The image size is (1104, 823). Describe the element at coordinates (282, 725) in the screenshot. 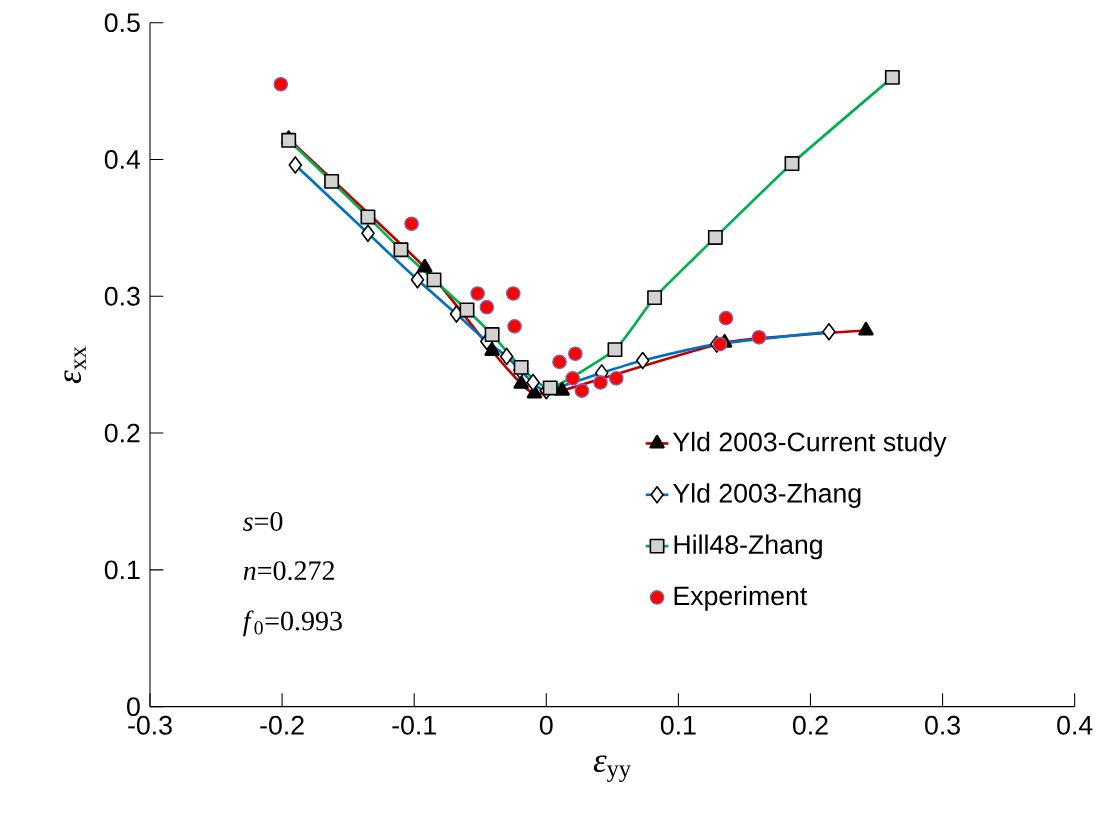

I see `x-tick-label: -0.2` at that location.